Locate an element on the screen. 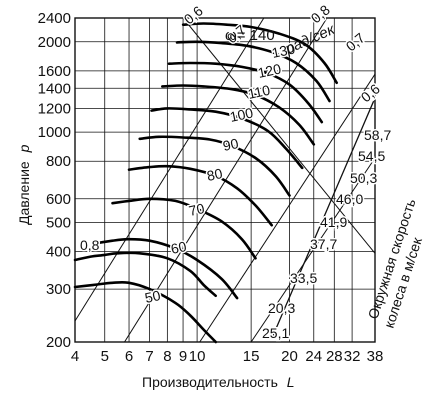  y-axis-symbol: p is located at coordinates (24, 148).